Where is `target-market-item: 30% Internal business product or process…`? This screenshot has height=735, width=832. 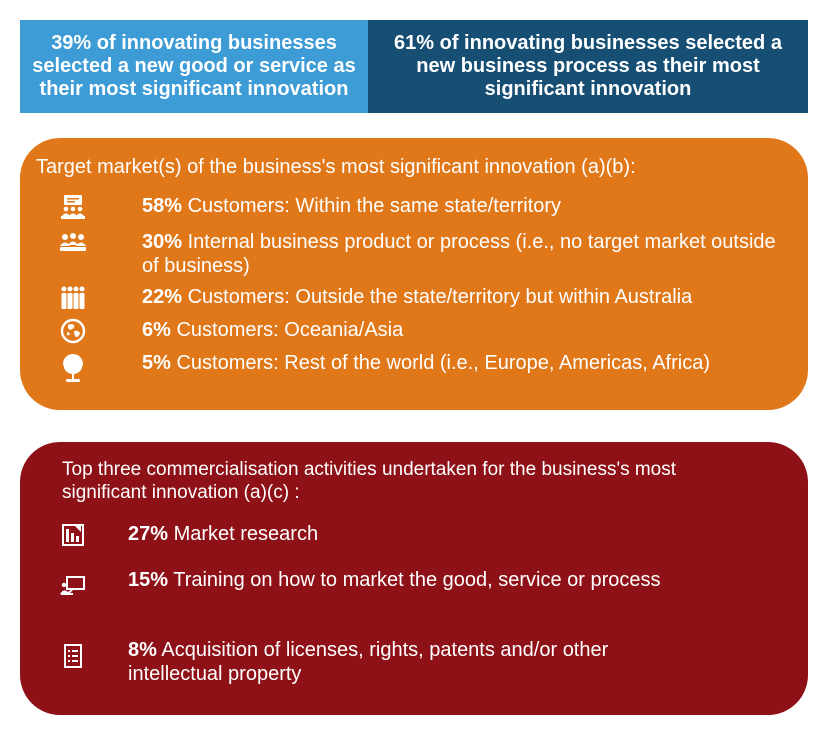
target-market-item: 30% Internal business product or process… is located at coordinates (428, 254).